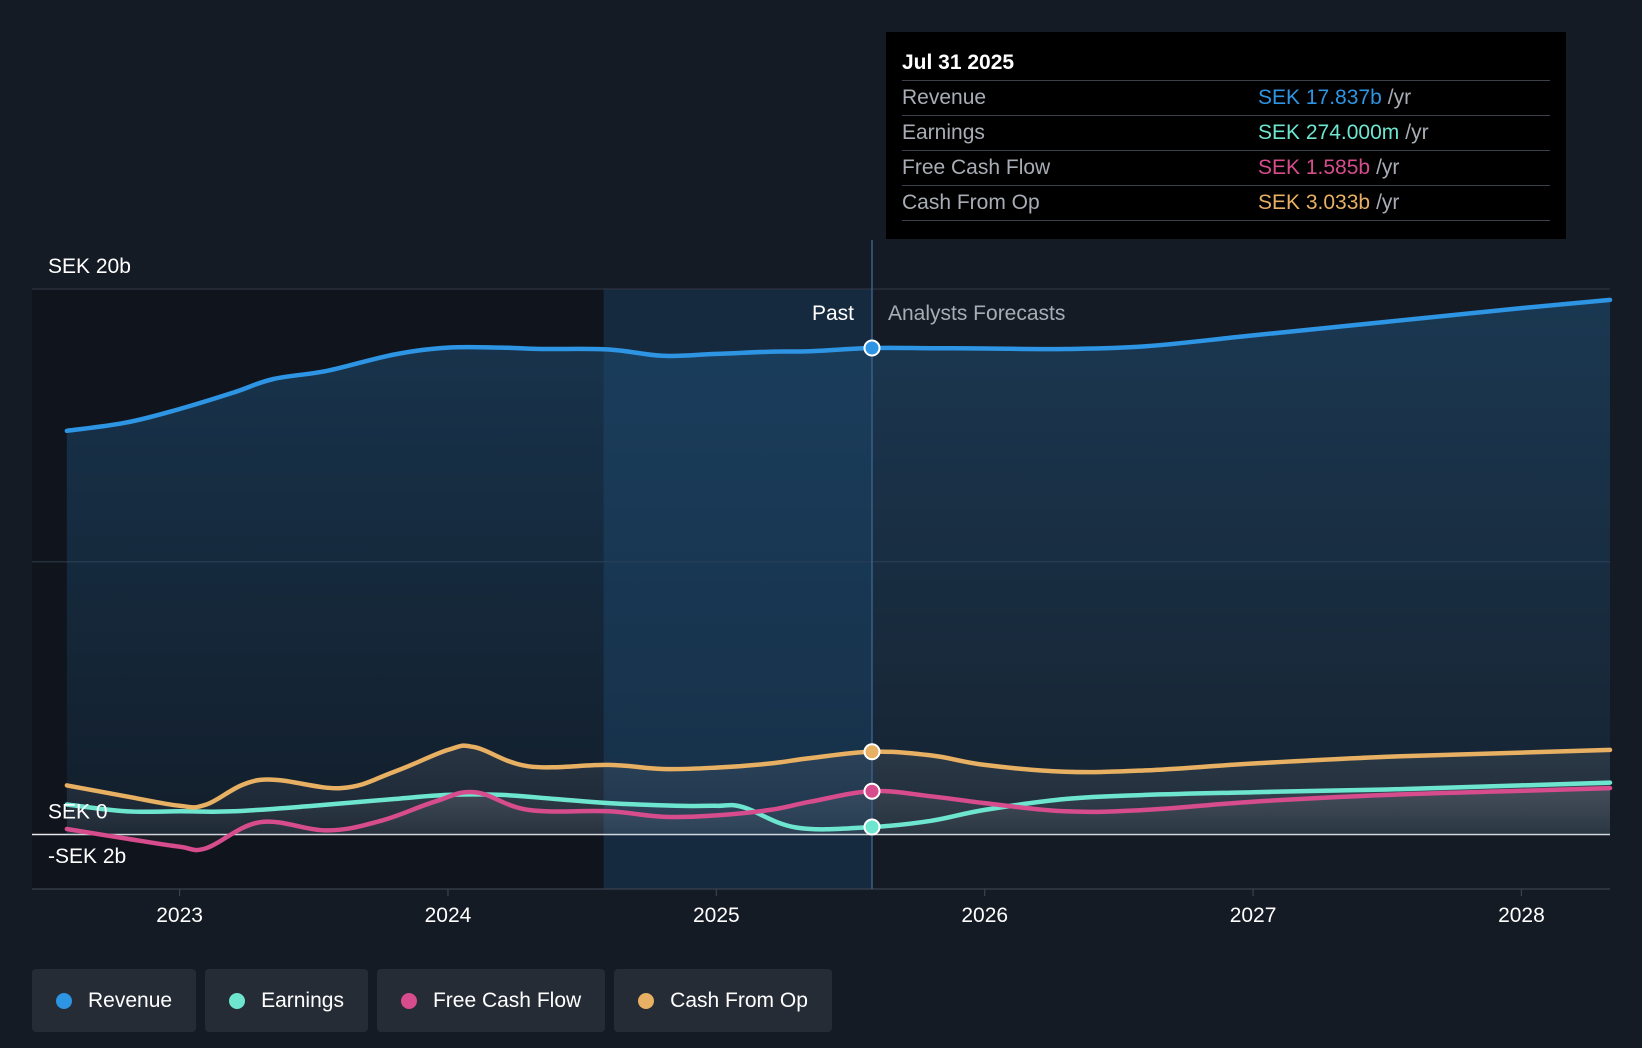 This screenshot has width=1642, height=1048. Describe the element at coordinates (89, 561) in the screenshot. I see `y-axis-labels: SEK 20b SEK 0 -SEK 2b` at that location.